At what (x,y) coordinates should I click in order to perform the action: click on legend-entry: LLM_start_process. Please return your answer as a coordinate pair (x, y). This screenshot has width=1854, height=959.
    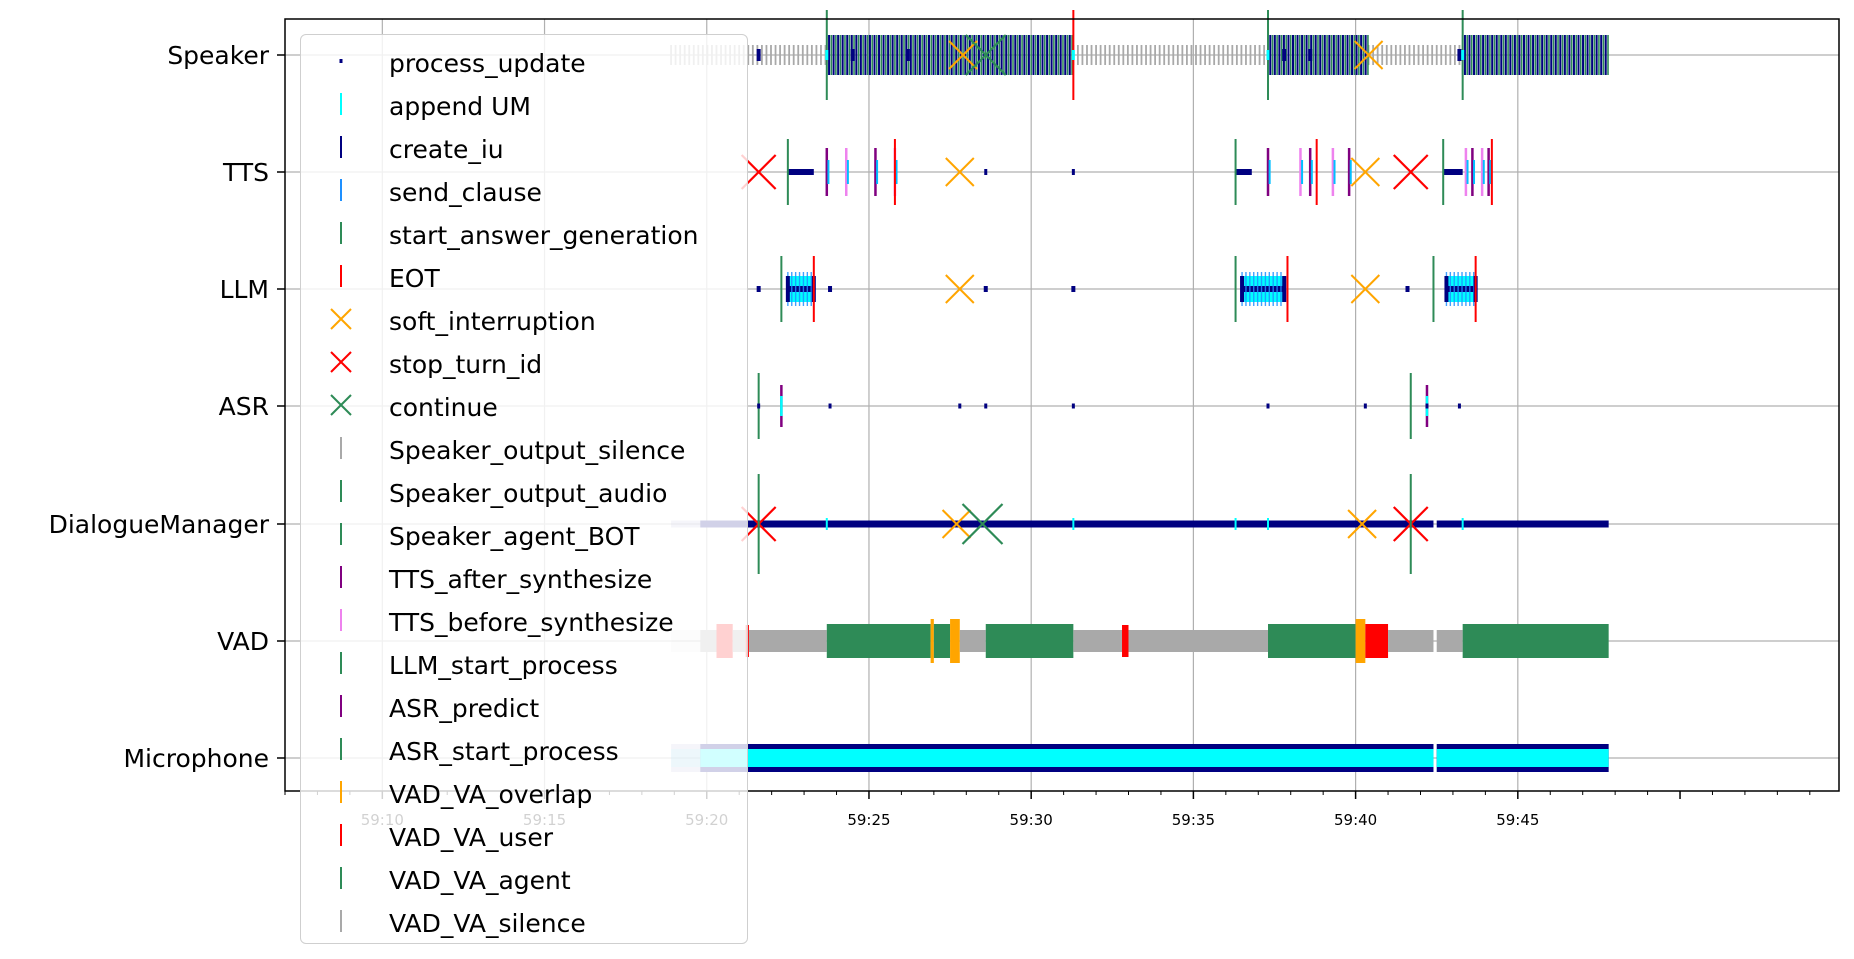
    Looking at the image, I should click on (524, 663).